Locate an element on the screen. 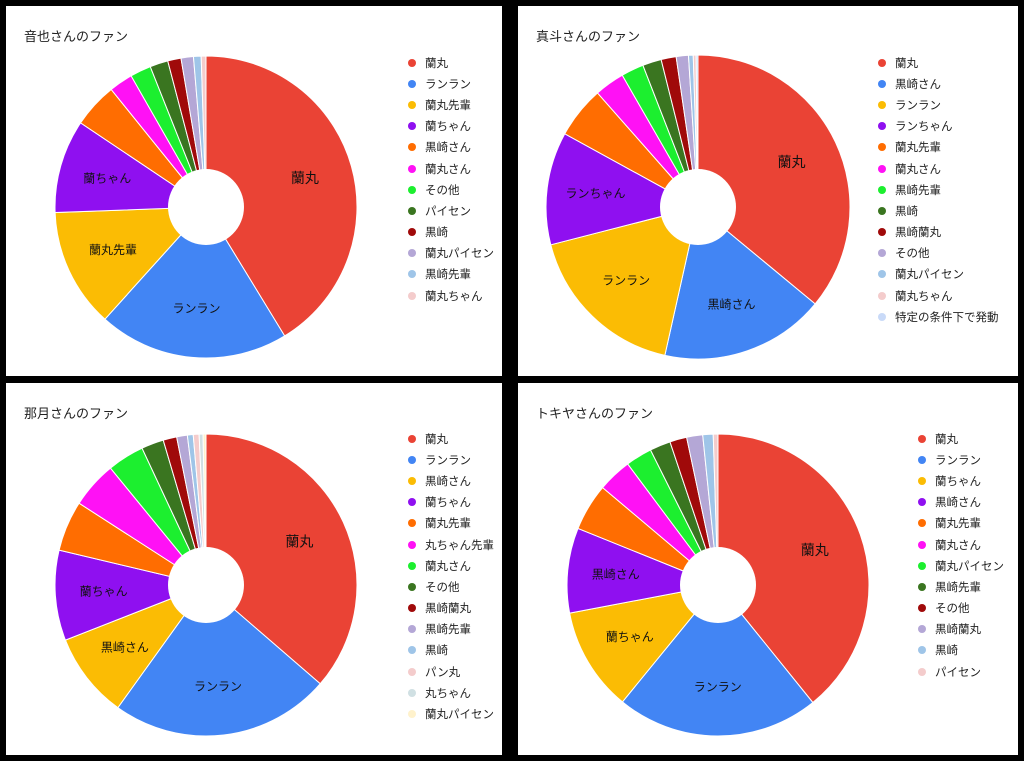 This screenshot has width=1024, height=761. legend-item: パン丸 is located at coordinates (451, 671).